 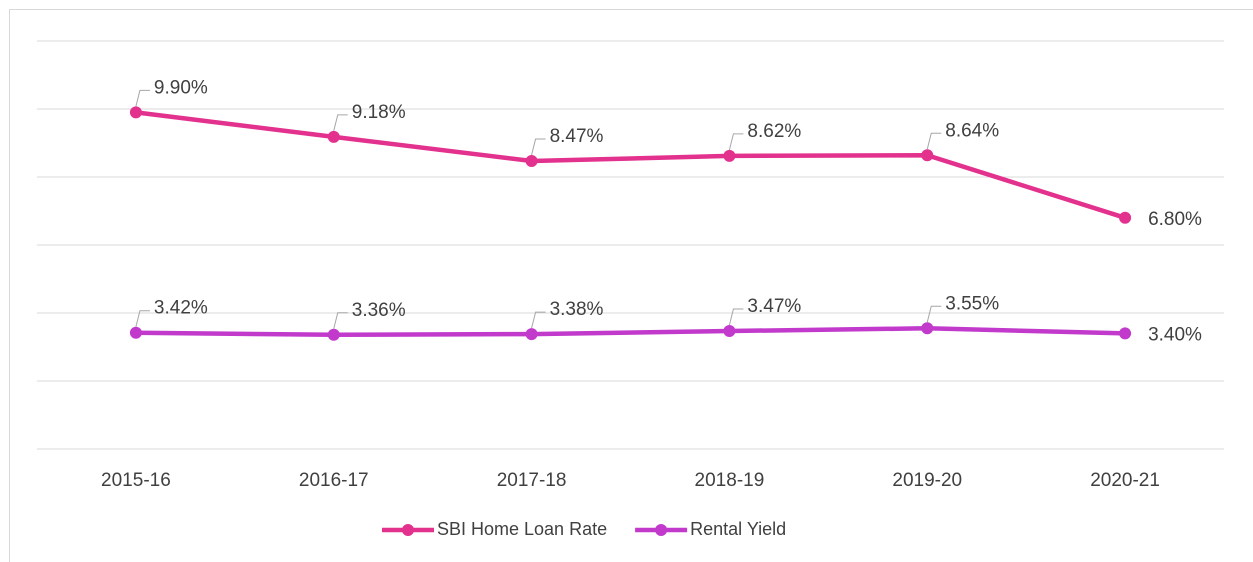 What do you see at coordinates (774, 306) in the screenshot?
I see `data-label: 3.47%` at bounding box center [774, 306].